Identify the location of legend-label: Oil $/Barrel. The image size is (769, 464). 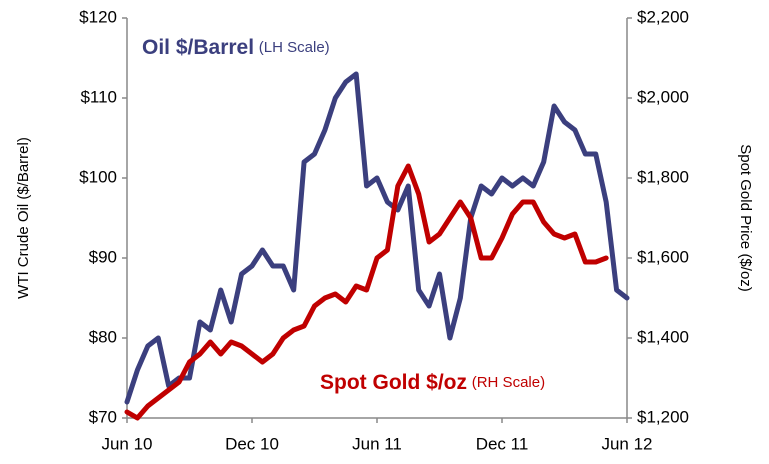
(198, 47).